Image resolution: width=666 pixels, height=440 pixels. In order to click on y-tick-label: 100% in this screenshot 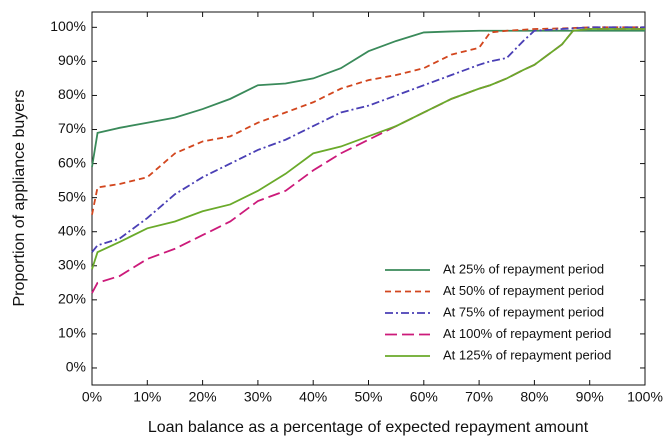, I will do `click(68, 26)`.